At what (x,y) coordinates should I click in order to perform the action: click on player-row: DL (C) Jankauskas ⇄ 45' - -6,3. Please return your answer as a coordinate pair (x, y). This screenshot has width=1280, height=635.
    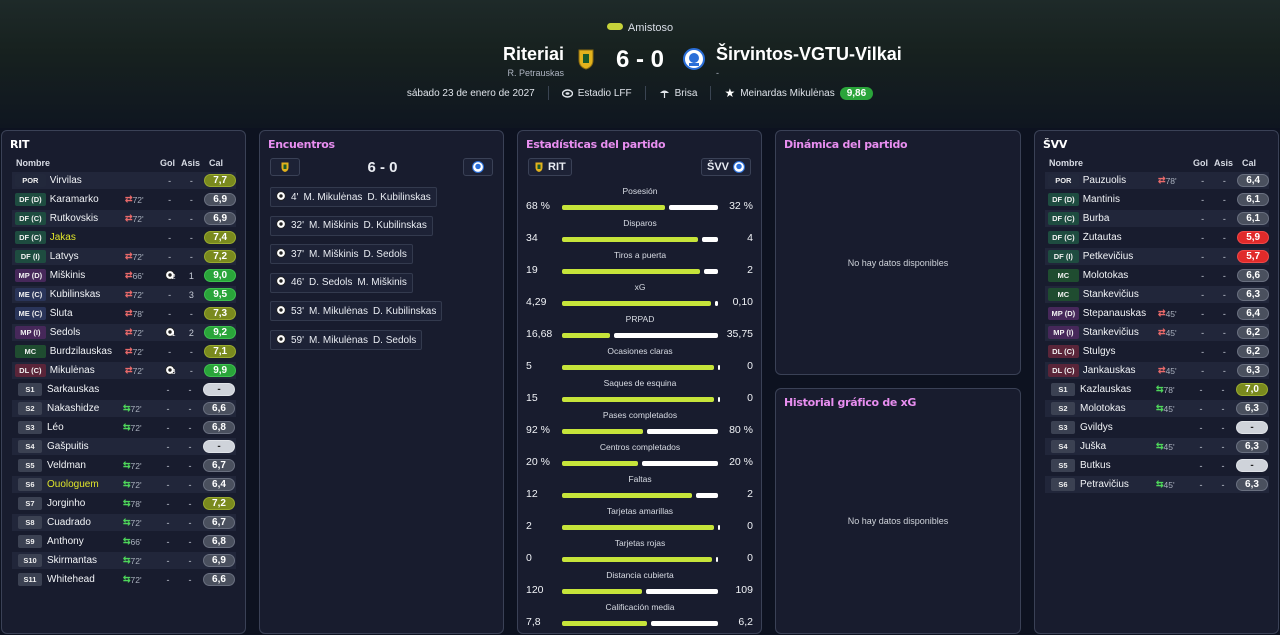
    Looking at the image, I should click on (1157, 370).